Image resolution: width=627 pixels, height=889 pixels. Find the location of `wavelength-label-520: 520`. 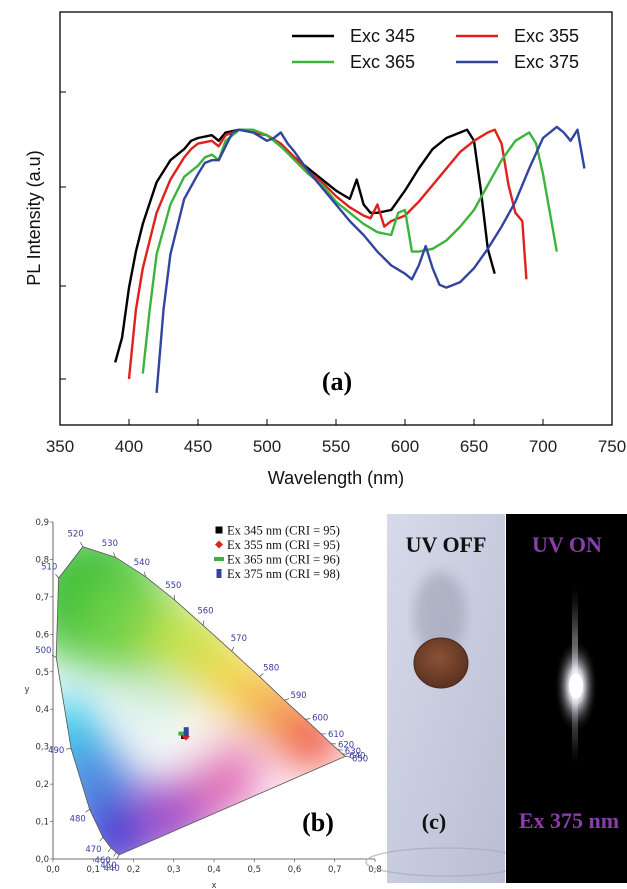

wavelength-label-520: 520 is located at coordinates (75, 535).